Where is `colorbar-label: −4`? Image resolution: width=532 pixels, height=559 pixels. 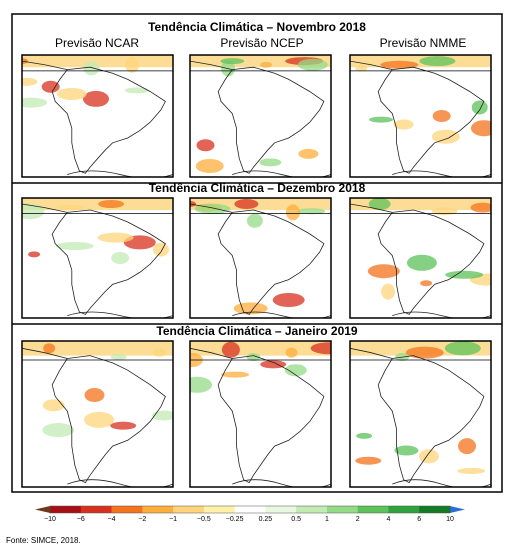 colorbar-label: −4 is located at coordinates (112, 519).